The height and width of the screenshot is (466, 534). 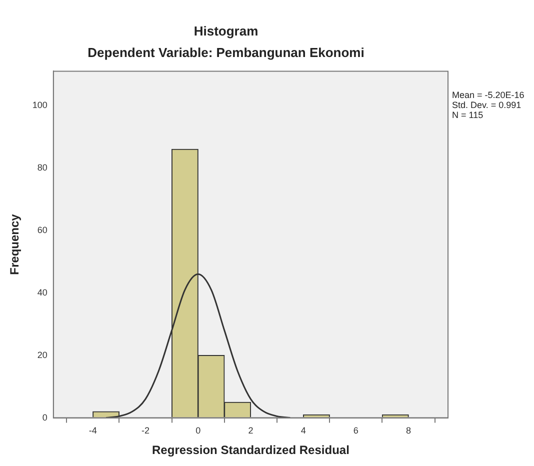 What do you see at coordinates (468, 115) in the screenshot?
I see `text: N = 115` at bounding box center [468, 115].